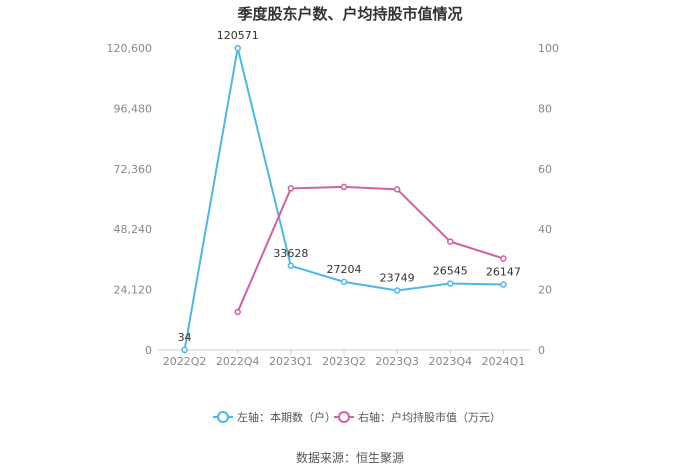  Describe the element at coordinates (429, 417) in the screenshot. I see `legend-label-right-series: 右轴：户均持股市值（万元）` at that location.